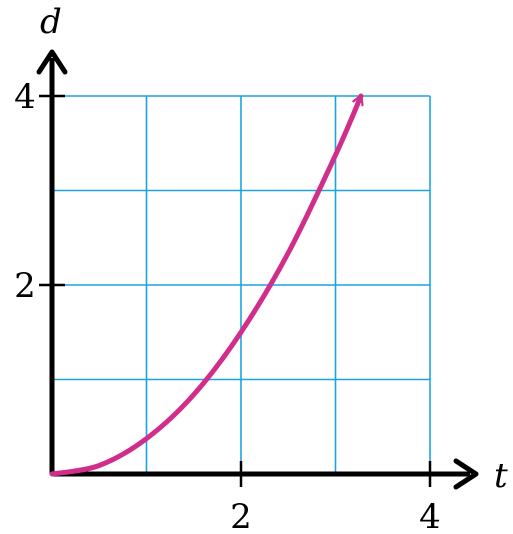 Image resolution: width=513 pixels, height=534 pixels. I want to click on x-axis-label: t, so click(501, 476).